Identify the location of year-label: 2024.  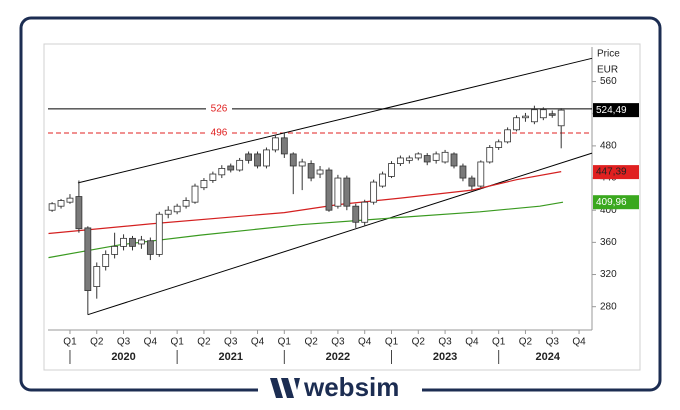
(548, 357).